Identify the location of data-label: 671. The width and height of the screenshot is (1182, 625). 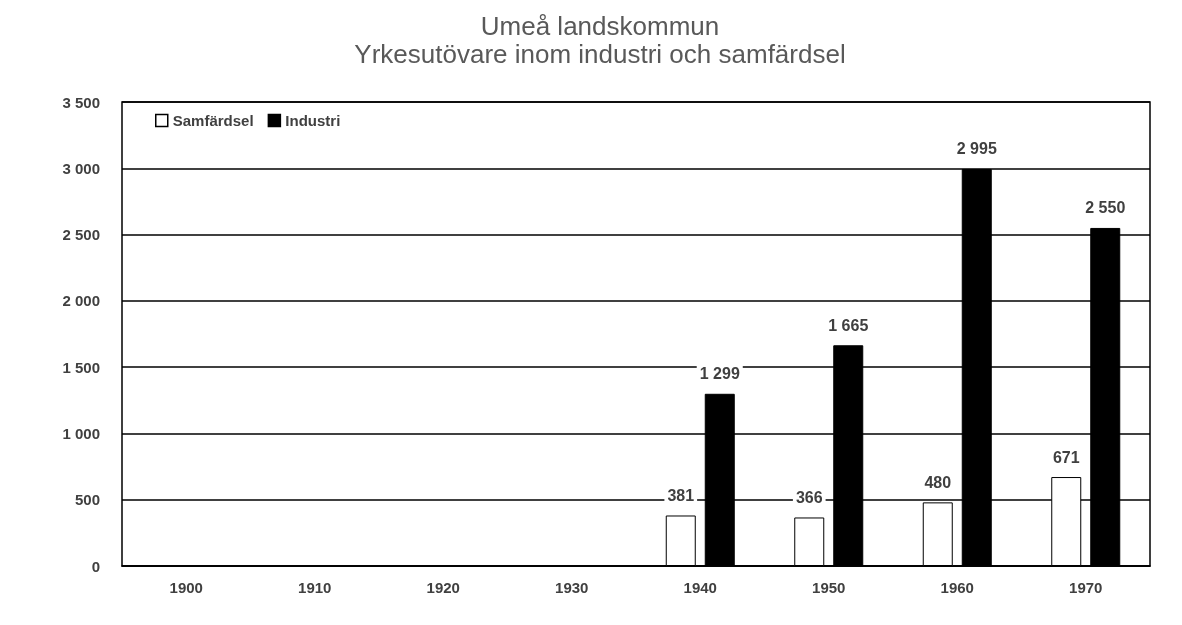
(1066, 457).